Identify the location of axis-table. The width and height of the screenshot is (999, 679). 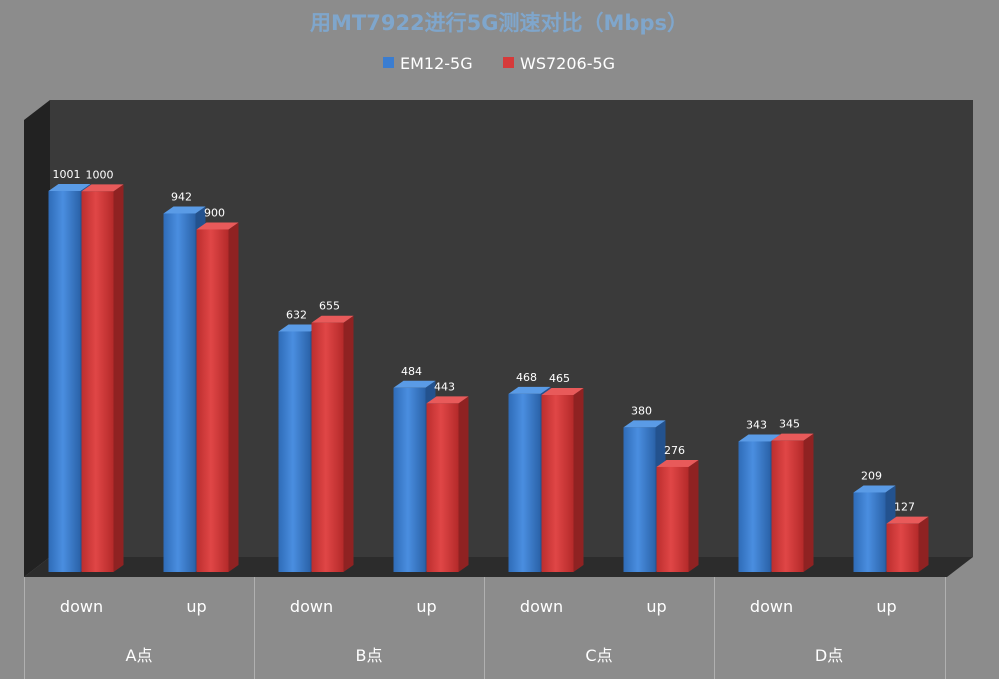
(485, 628).